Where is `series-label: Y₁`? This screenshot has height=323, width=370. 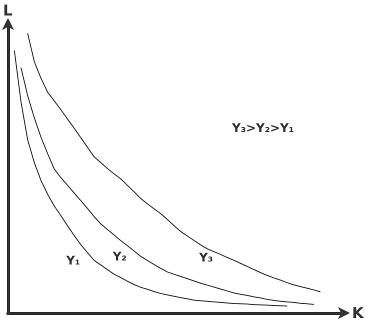 series-label: Y₁ is located at coordinates (72, 260).